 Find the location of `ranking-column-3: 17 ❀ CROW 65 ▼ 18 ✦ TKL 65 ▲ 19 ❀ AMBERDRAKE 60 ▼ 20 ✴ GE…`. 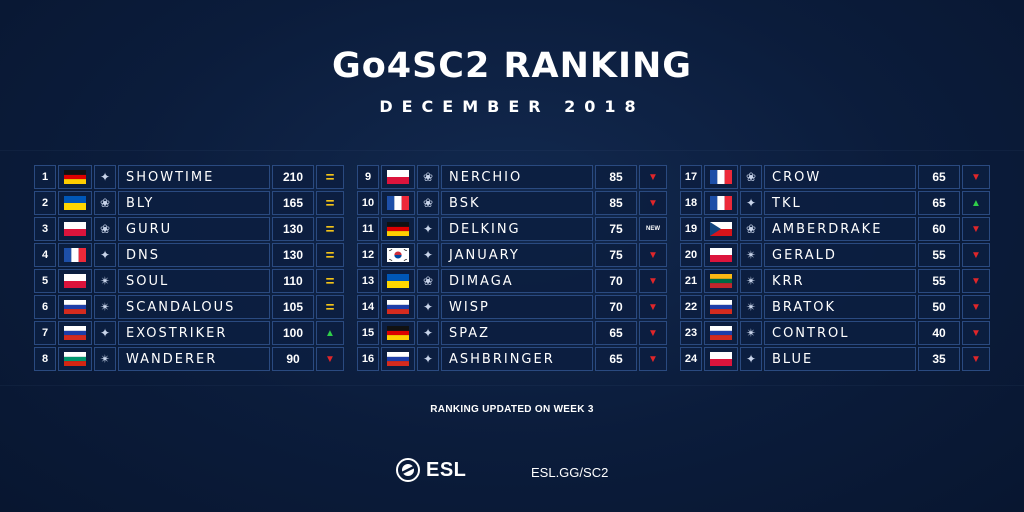

ranking-column-3: 17 ❀ CROW 65 ▼ 18 ✦ TKL 65 ▲ 19 ❀ AMBERDRAKE 60 ▼ 20 ✴ GE… is located at coordinates (835, 269).